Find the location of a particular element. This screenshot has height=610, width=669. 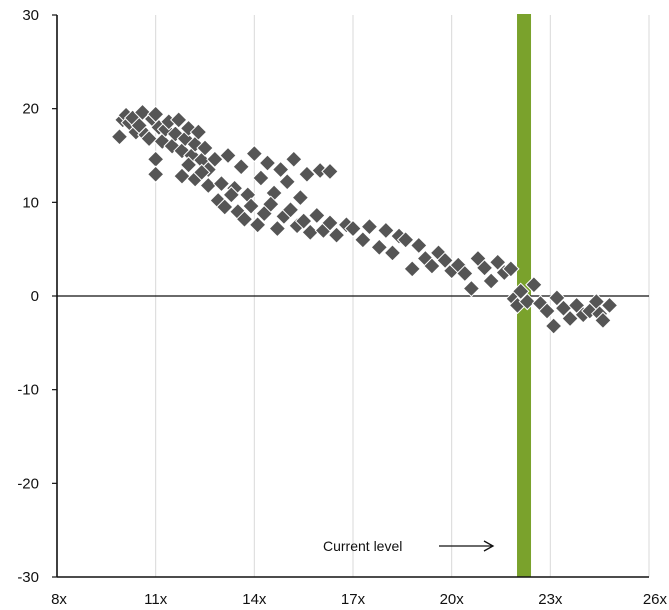

x-tick-label: 8x is located at coordinates (59, 599).